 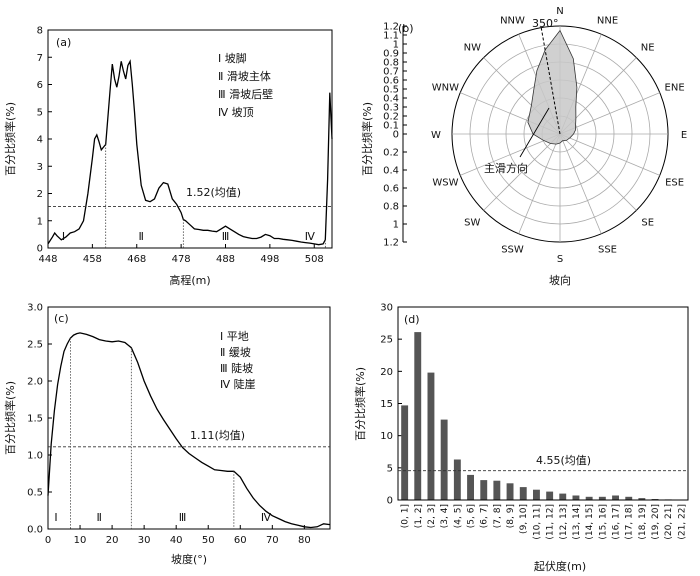 What do you see at coordinates (183, 517) in the screenshot?
I see `c-zone-label: Ⅲ` at bounding box center [183, 517].